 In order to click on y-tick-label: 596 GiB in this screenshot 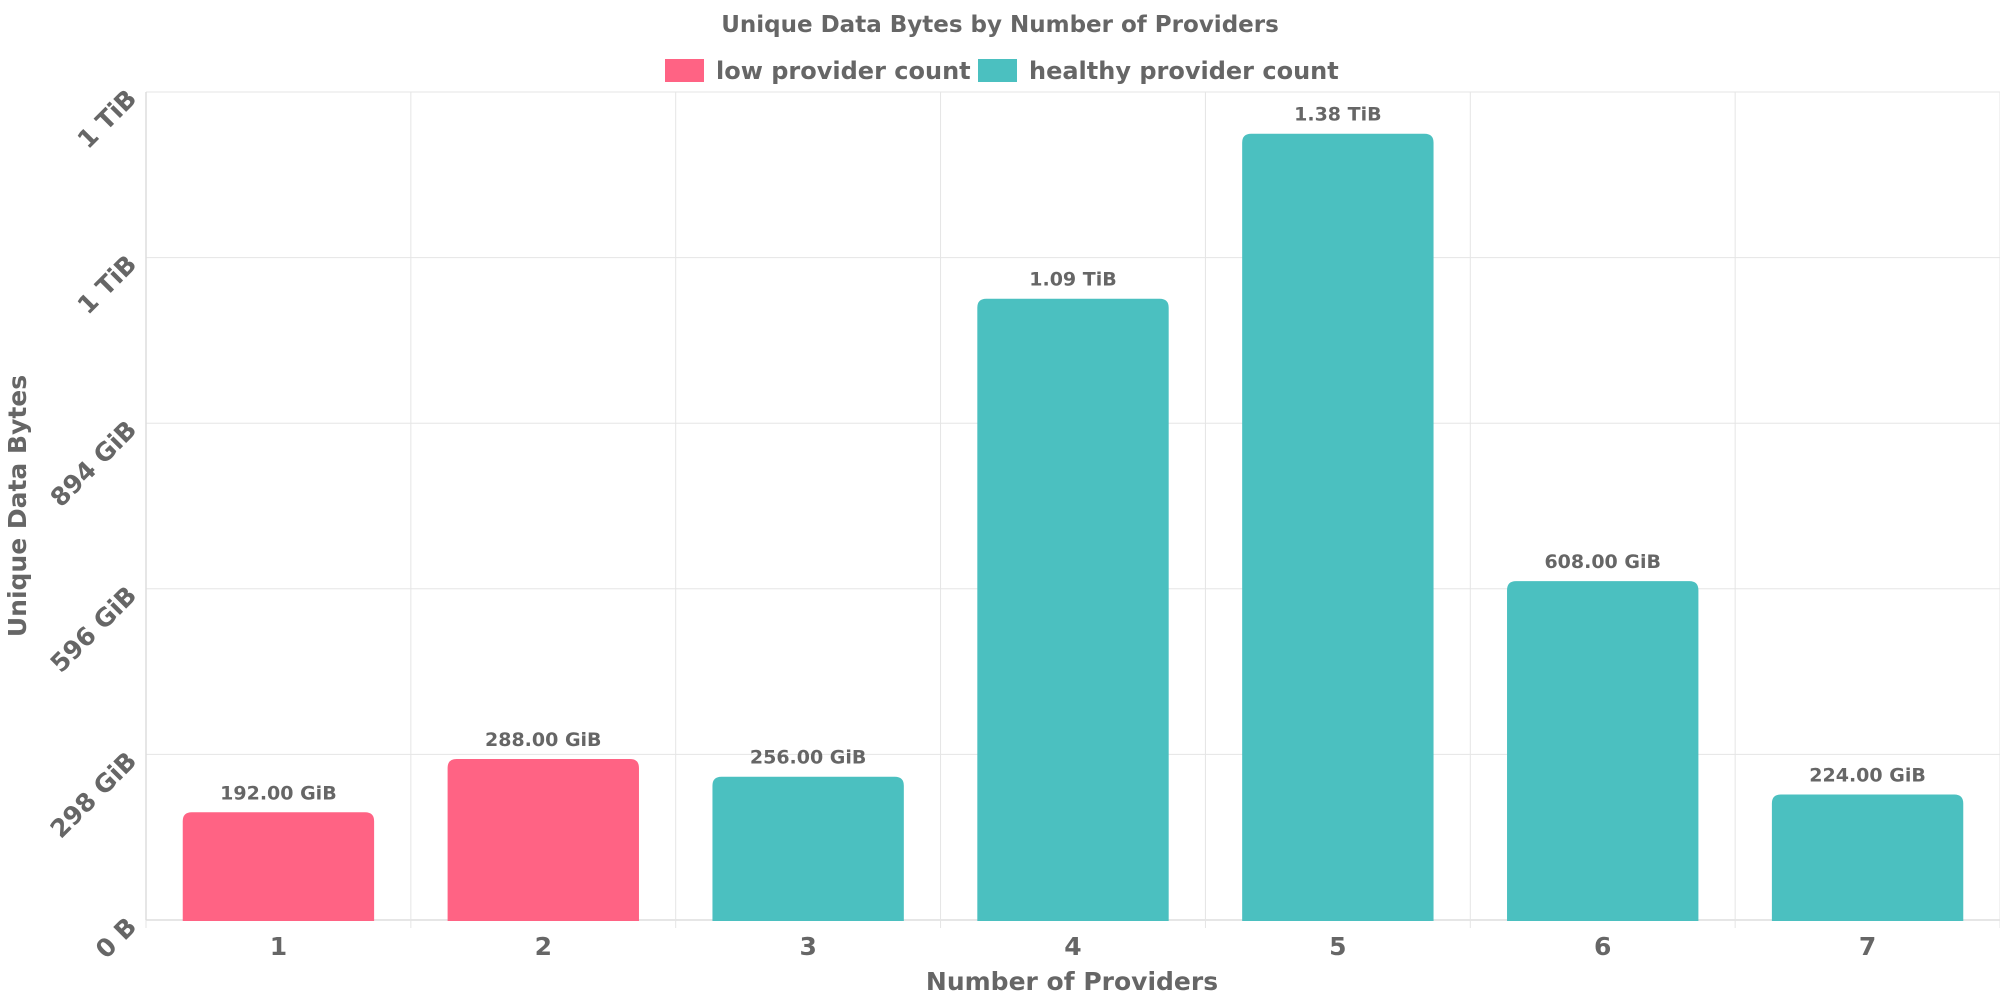, I will do `click(94, 630)`.